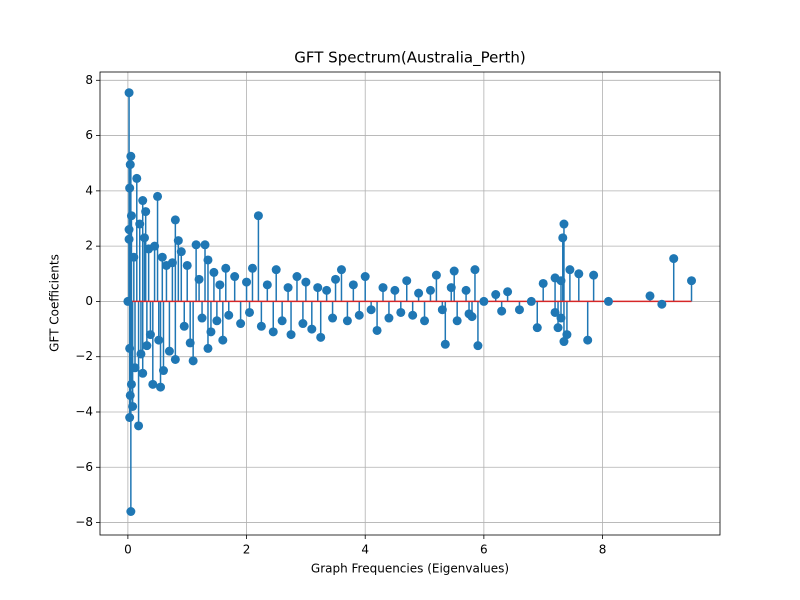 Image resolution: width=800 pixels, height=600 pixels. Describe the element at coordinates (603, 550) in the screenshot. I see `x-tick-label: 8` at that location.